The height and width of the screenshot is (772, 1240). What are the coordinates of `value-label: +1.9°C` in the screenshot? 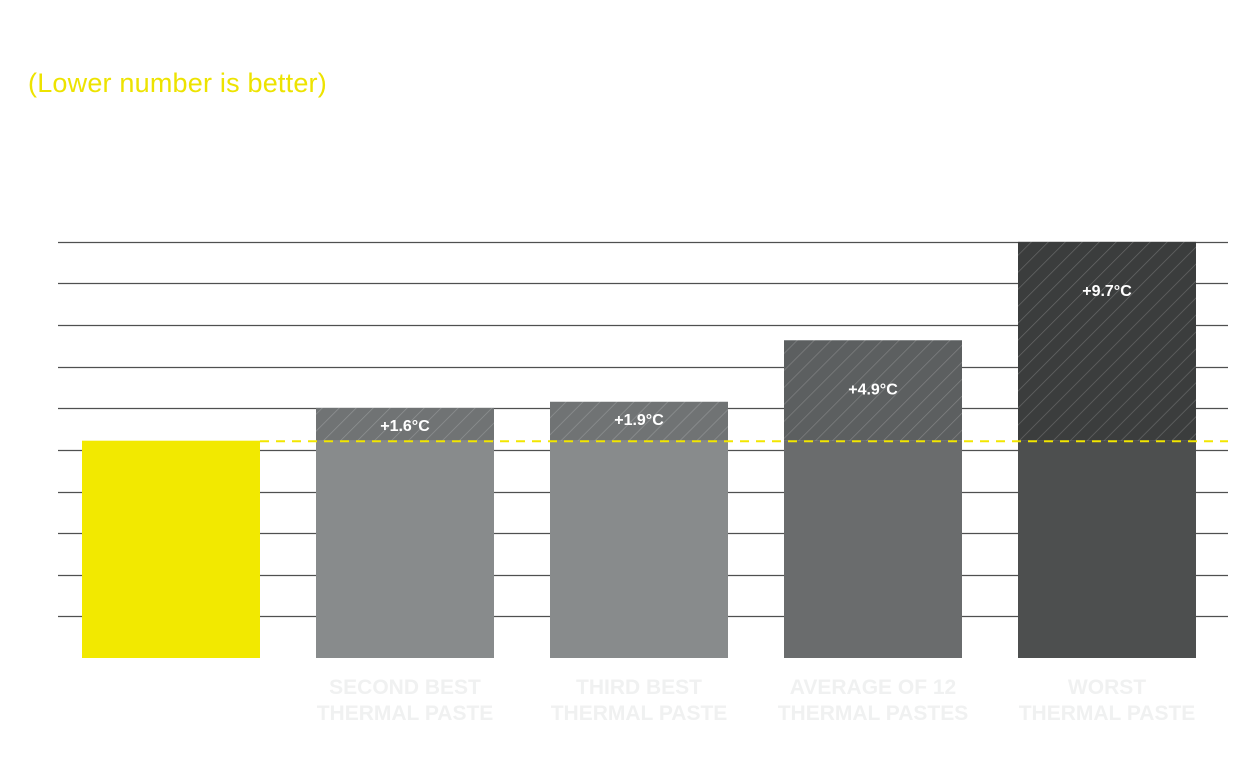 It's located at (639, 420).